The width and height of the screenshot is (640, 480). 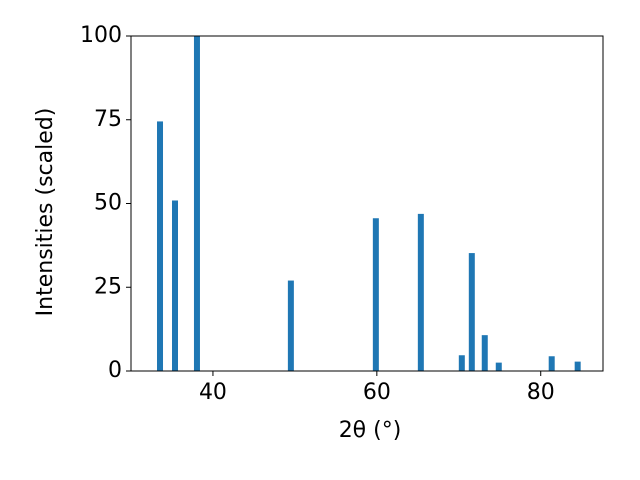 What do you see at coordinates (108, 203) in the screenshot?
I see `y-tick-label: 50` at bounding box center [108, 203].